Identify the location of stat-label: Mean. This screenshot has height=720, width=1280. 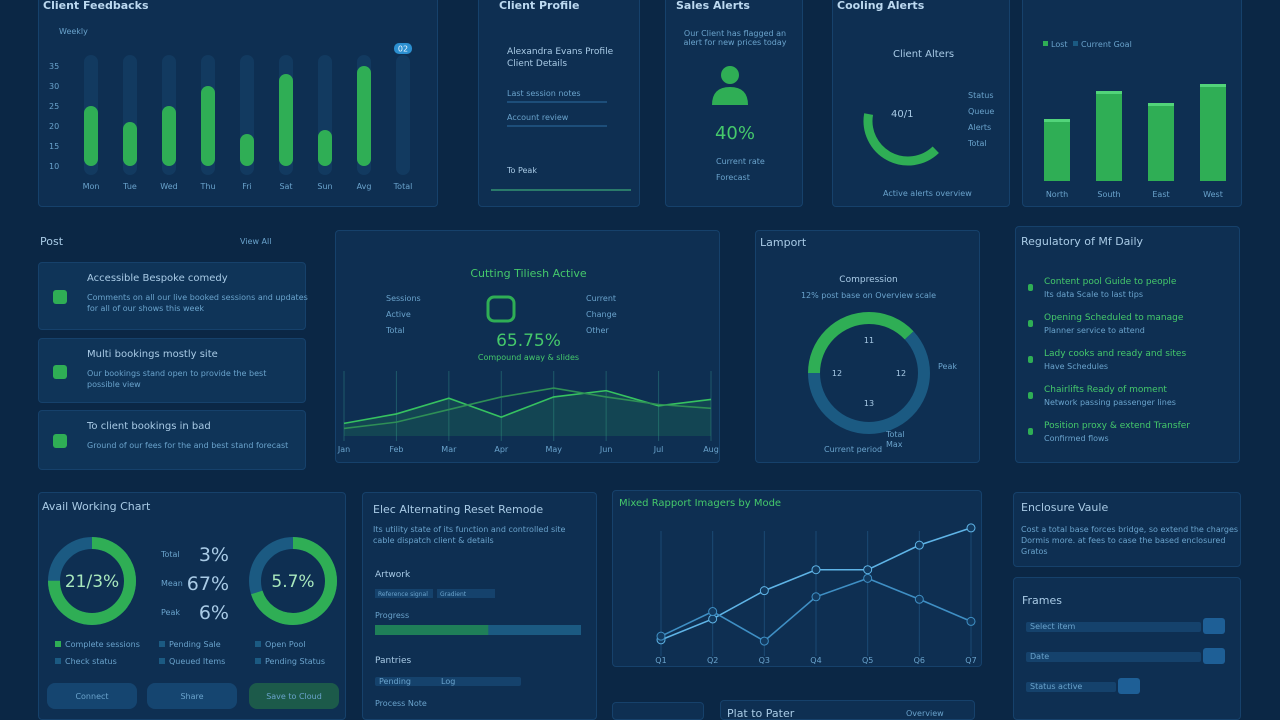
(172, 583).